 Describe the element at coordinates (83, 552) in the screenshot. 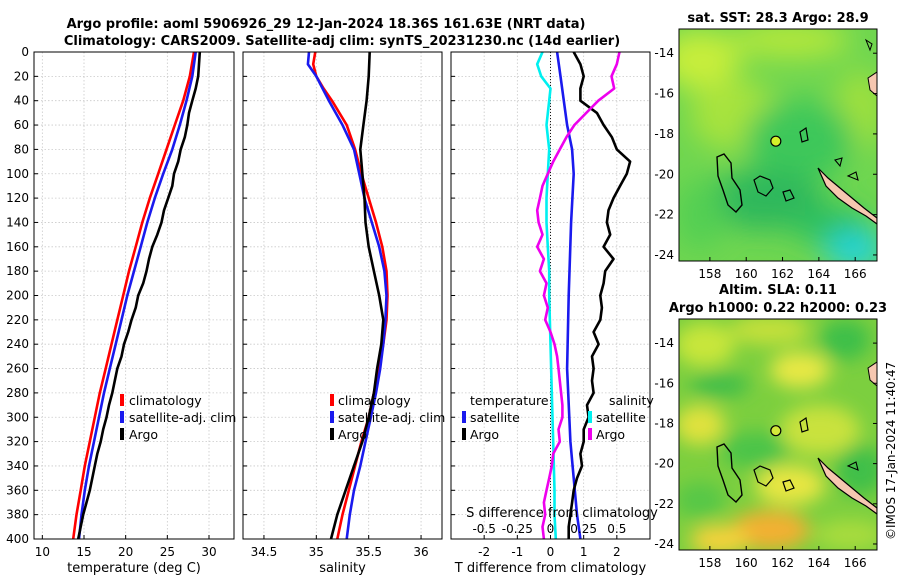

I see `x-tick-label: 15` at that location.